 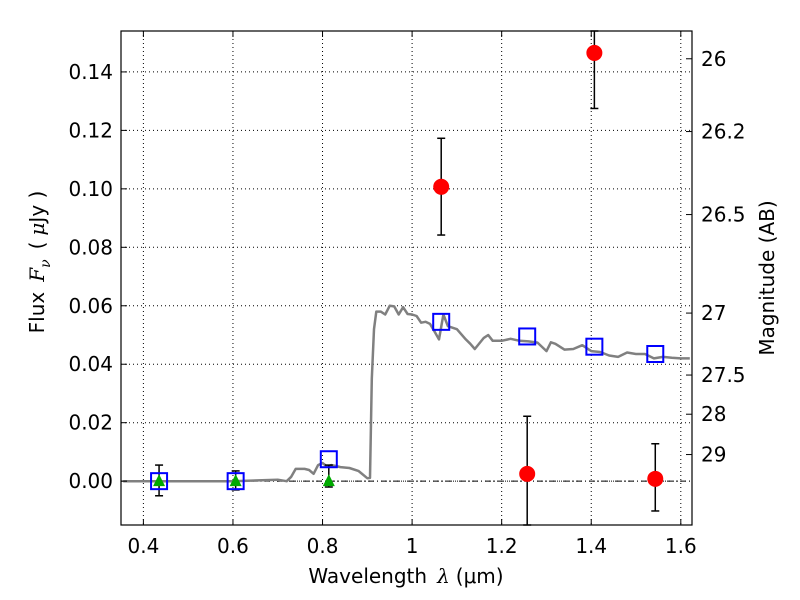 What do you see at coordinates (443, 576) in the screenshot?
I see `x-axis-label-symbol: λ` at bounding box center [443, 576].